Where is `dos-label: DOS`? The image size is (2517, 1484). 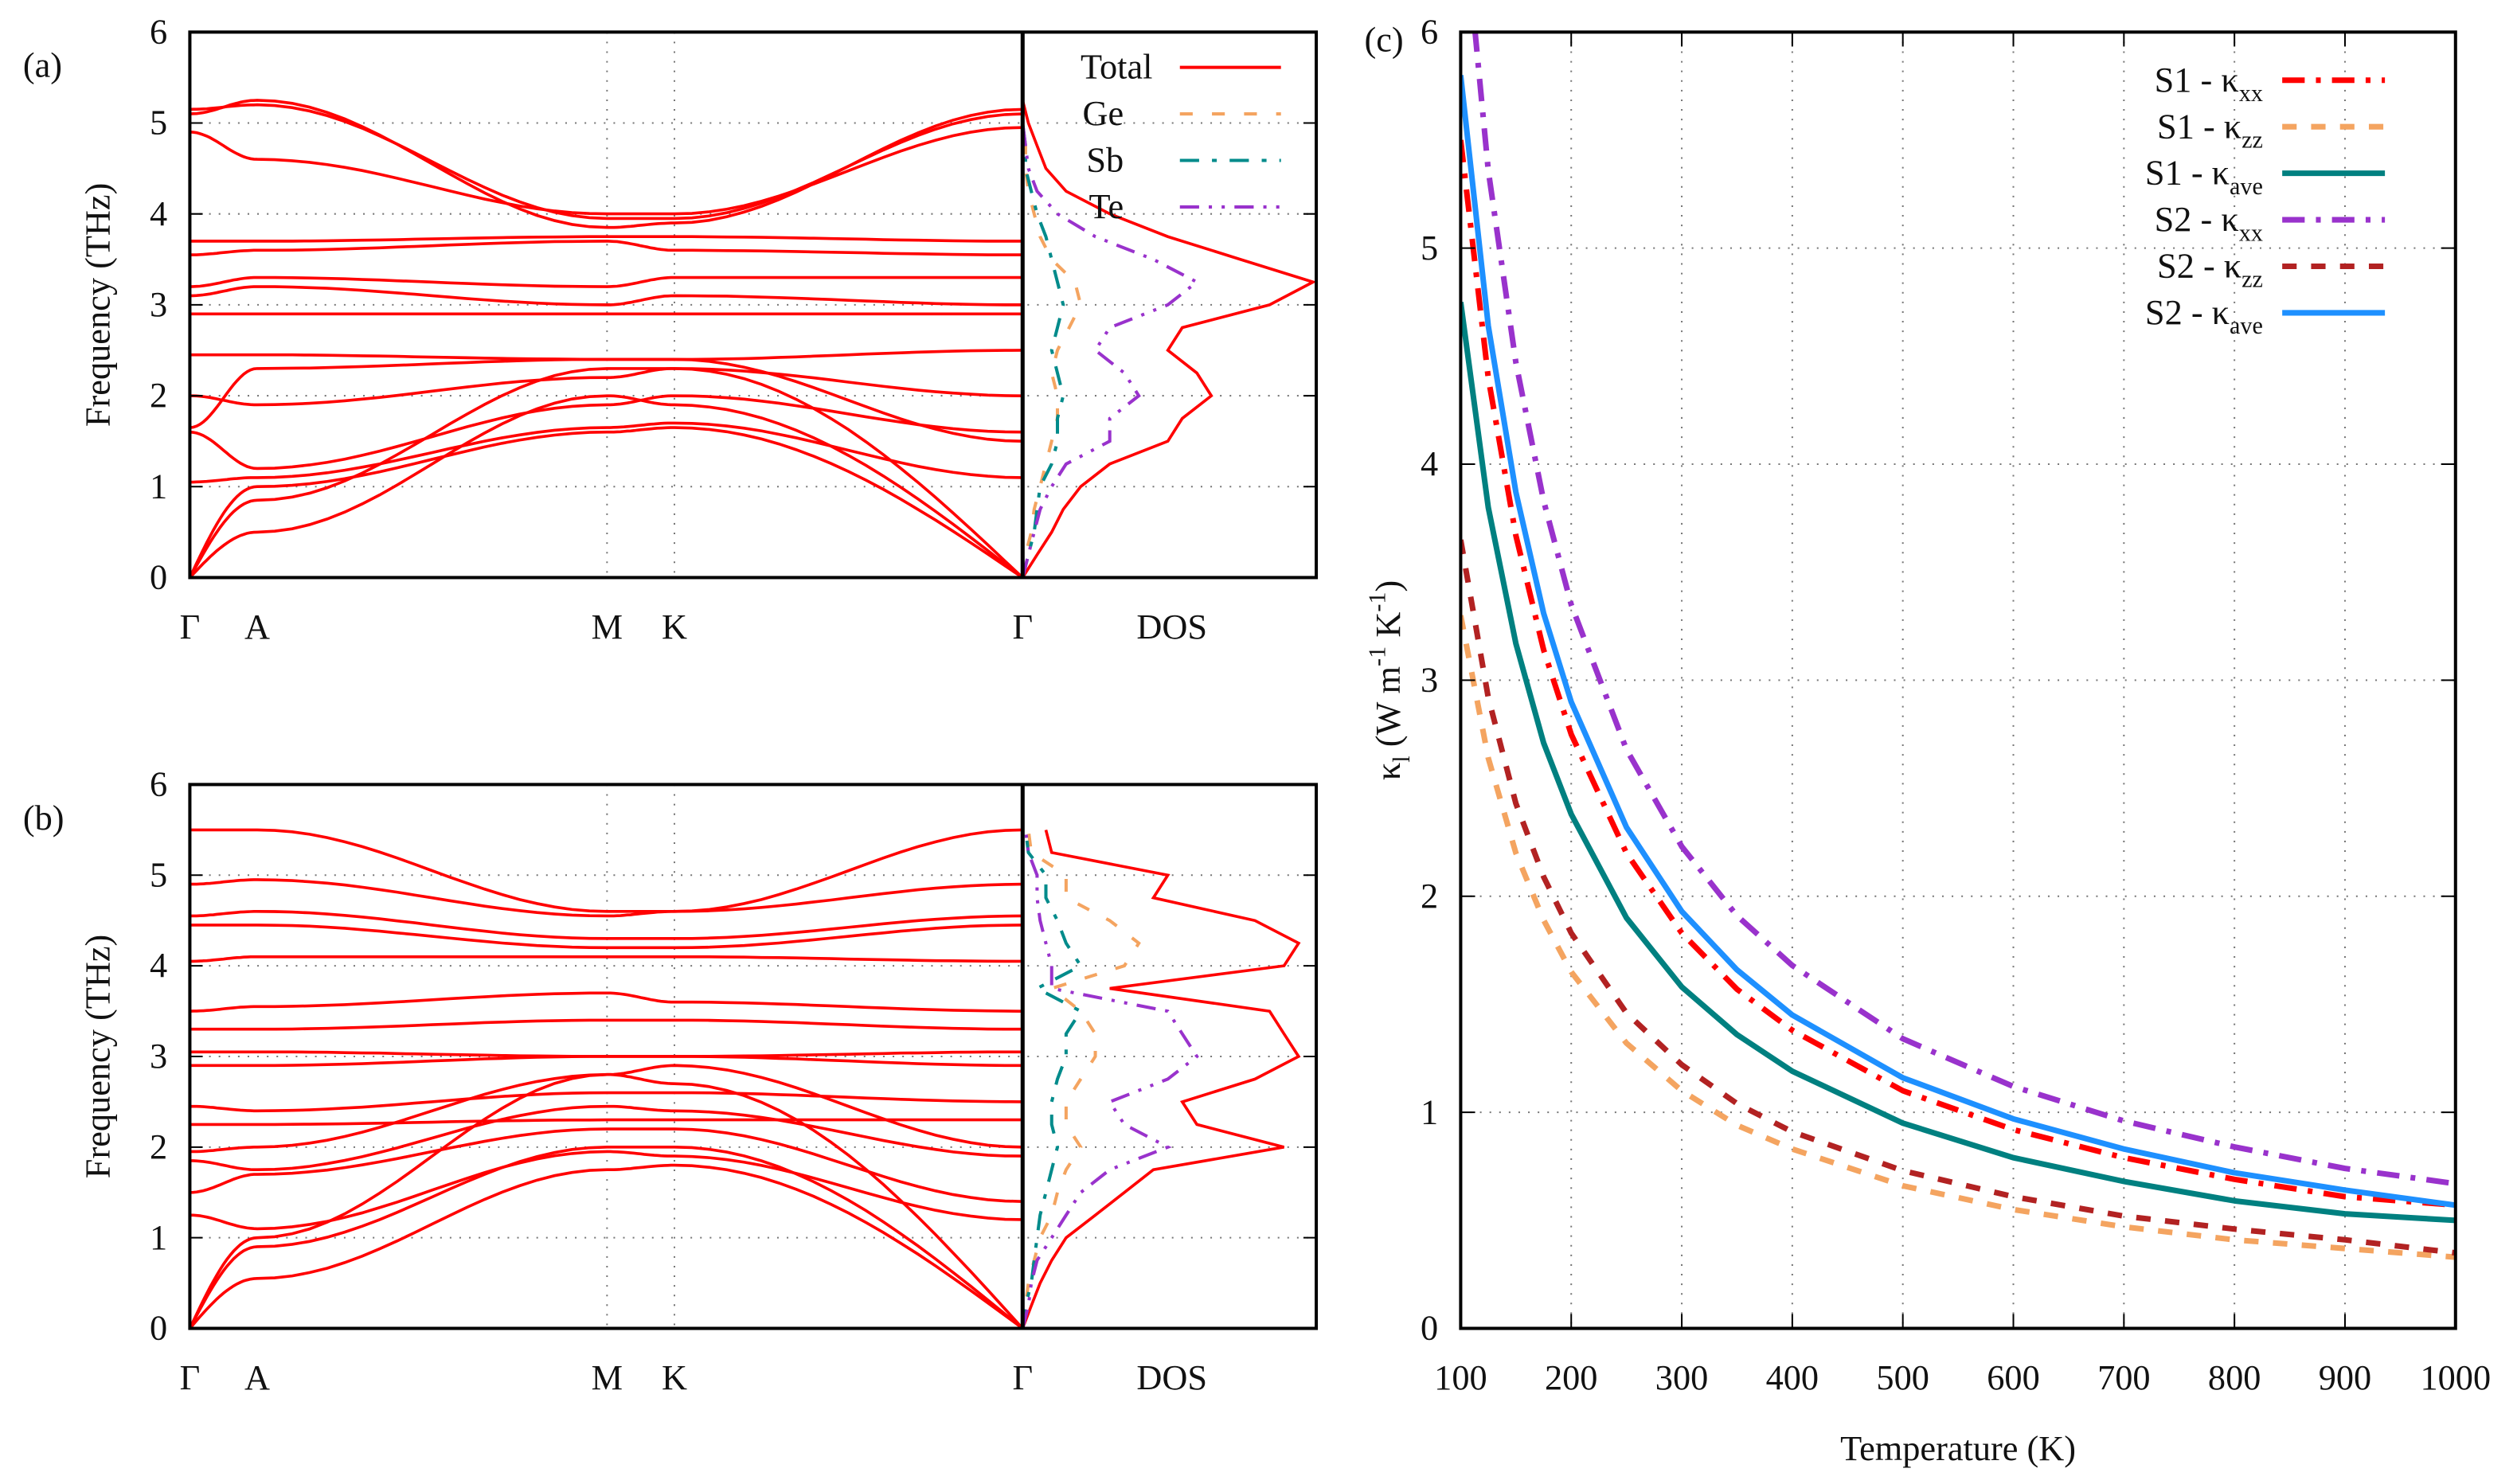
dos-label: DOS is located at coordinates (1172, 626).